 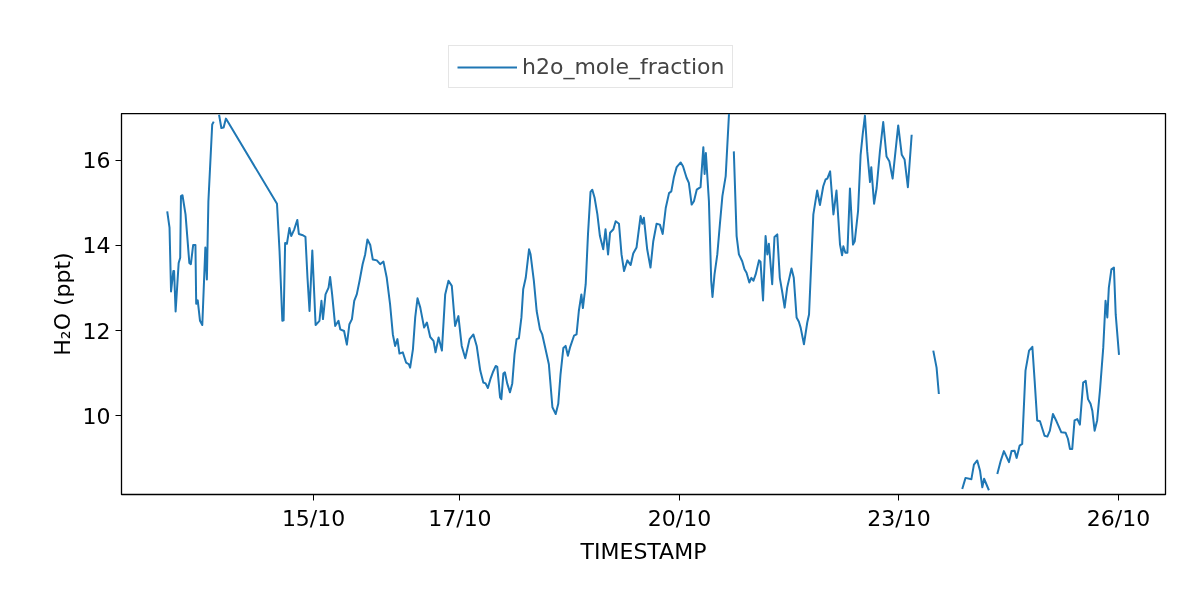 I want to click on y-tick-label: 16, so click(x=96, y=161).